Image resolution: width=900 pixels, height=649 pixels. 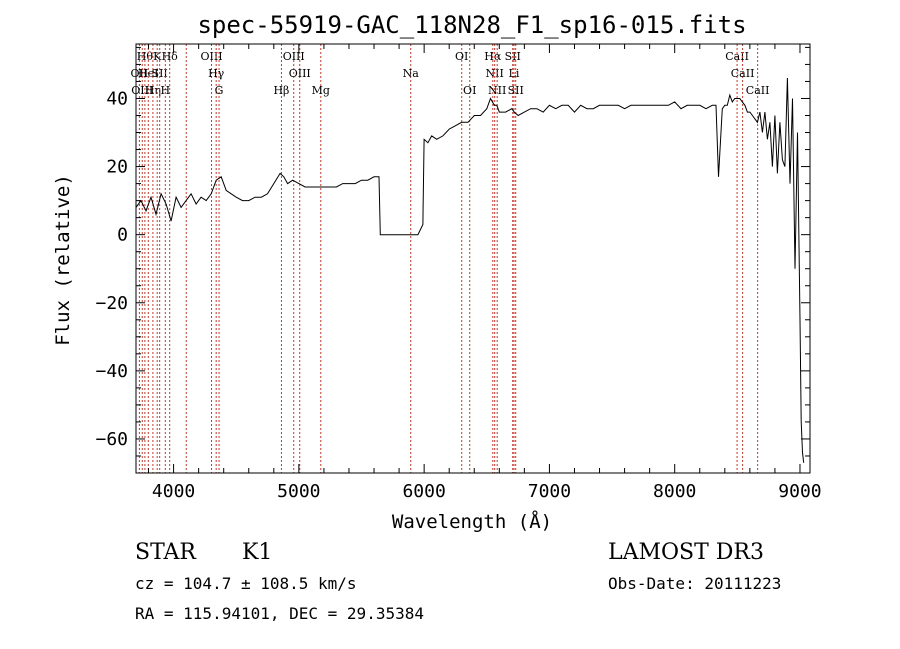 I want to click on observation-date: Obs-Date: 20111223, so click(x=694, y=583).